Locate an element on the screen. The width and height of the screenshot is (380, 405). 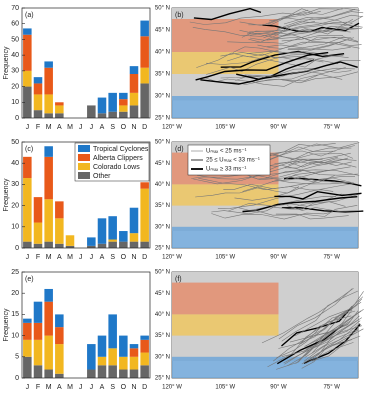
x-tick-label: N is located at coordinates (133, 387).